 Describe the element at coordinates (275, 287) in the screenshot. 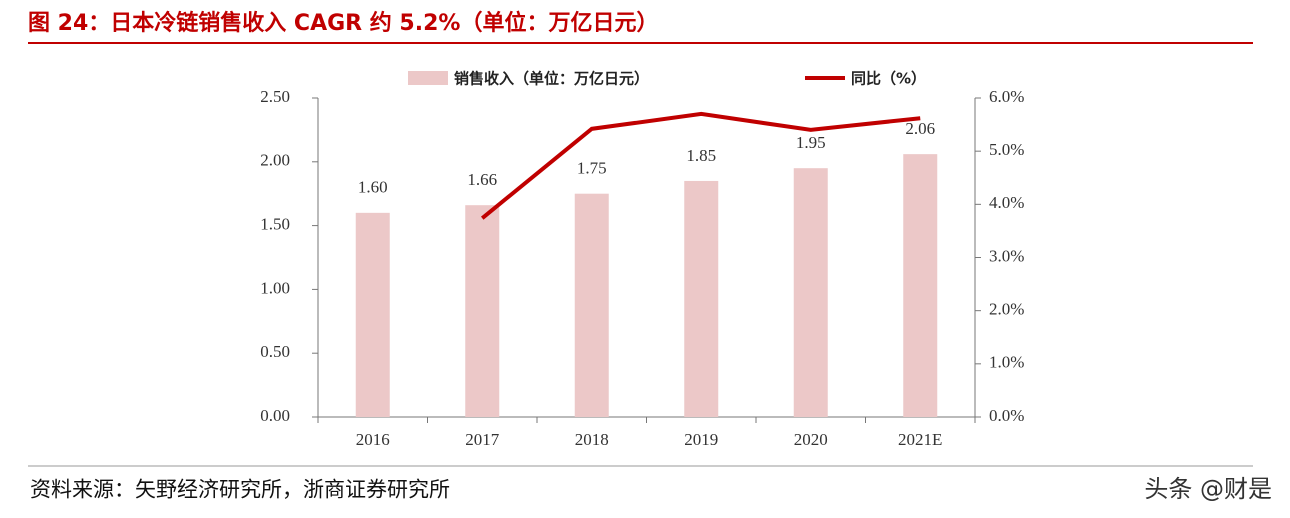

I see `y-tick-label: 1.00` at that location.